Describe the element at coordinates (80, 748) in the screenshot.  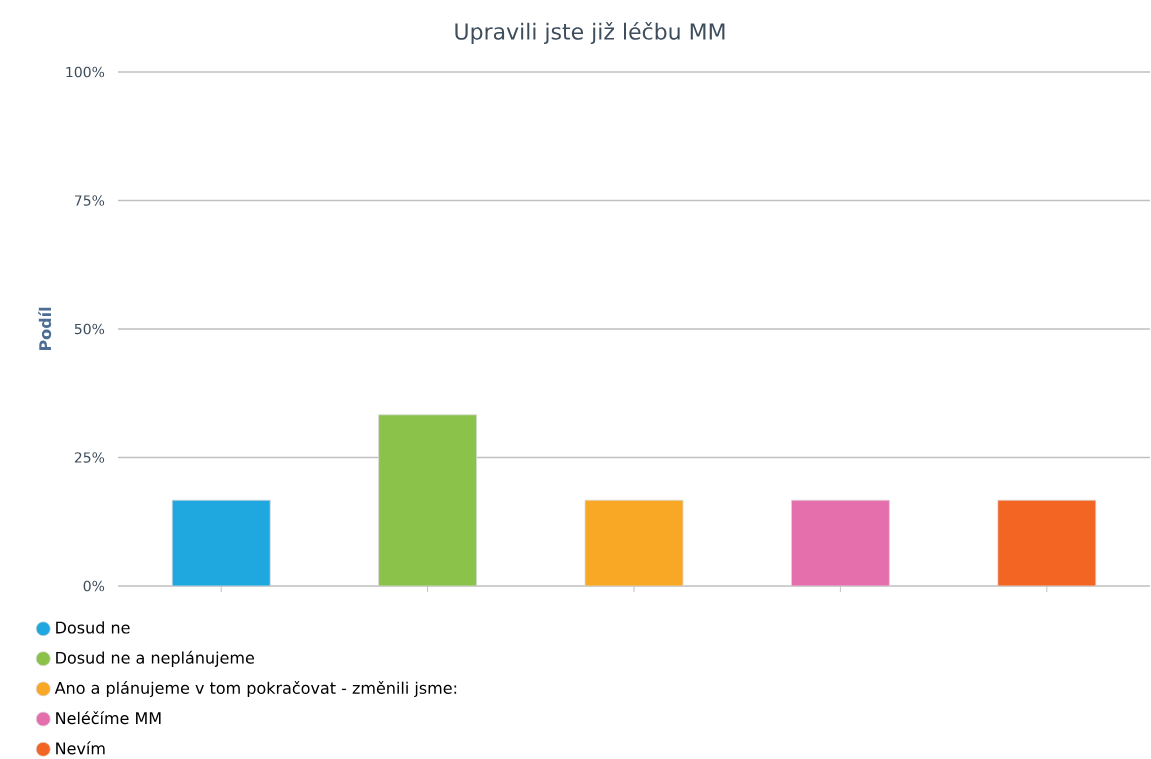
I see `legend-label: Nevím` at that location.